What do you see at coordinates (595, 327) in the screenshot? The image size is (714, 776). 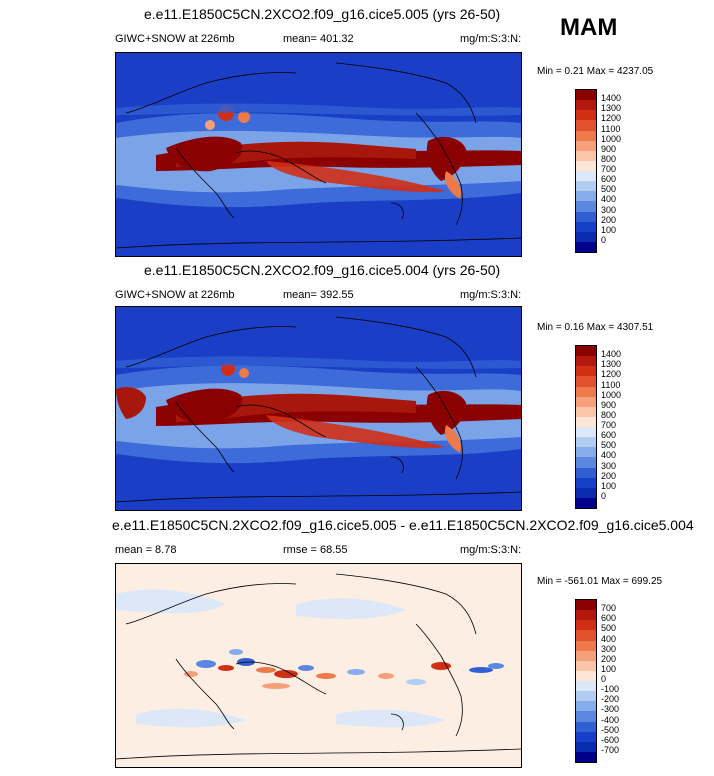 I see `panel-2-minmax: Min = 0.16 Max = 4307.51` at bounding box center [595, 327].